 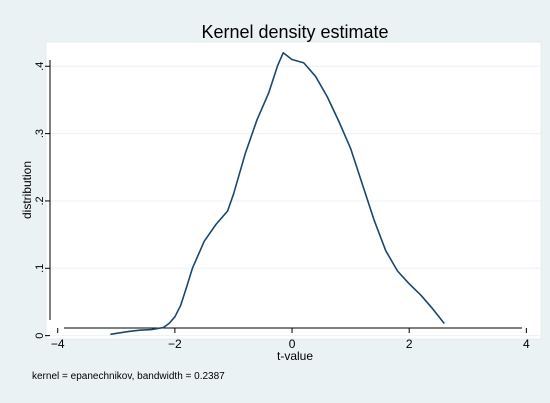 I want to click on x-tick-label: 0, so click(x=292, y=344).